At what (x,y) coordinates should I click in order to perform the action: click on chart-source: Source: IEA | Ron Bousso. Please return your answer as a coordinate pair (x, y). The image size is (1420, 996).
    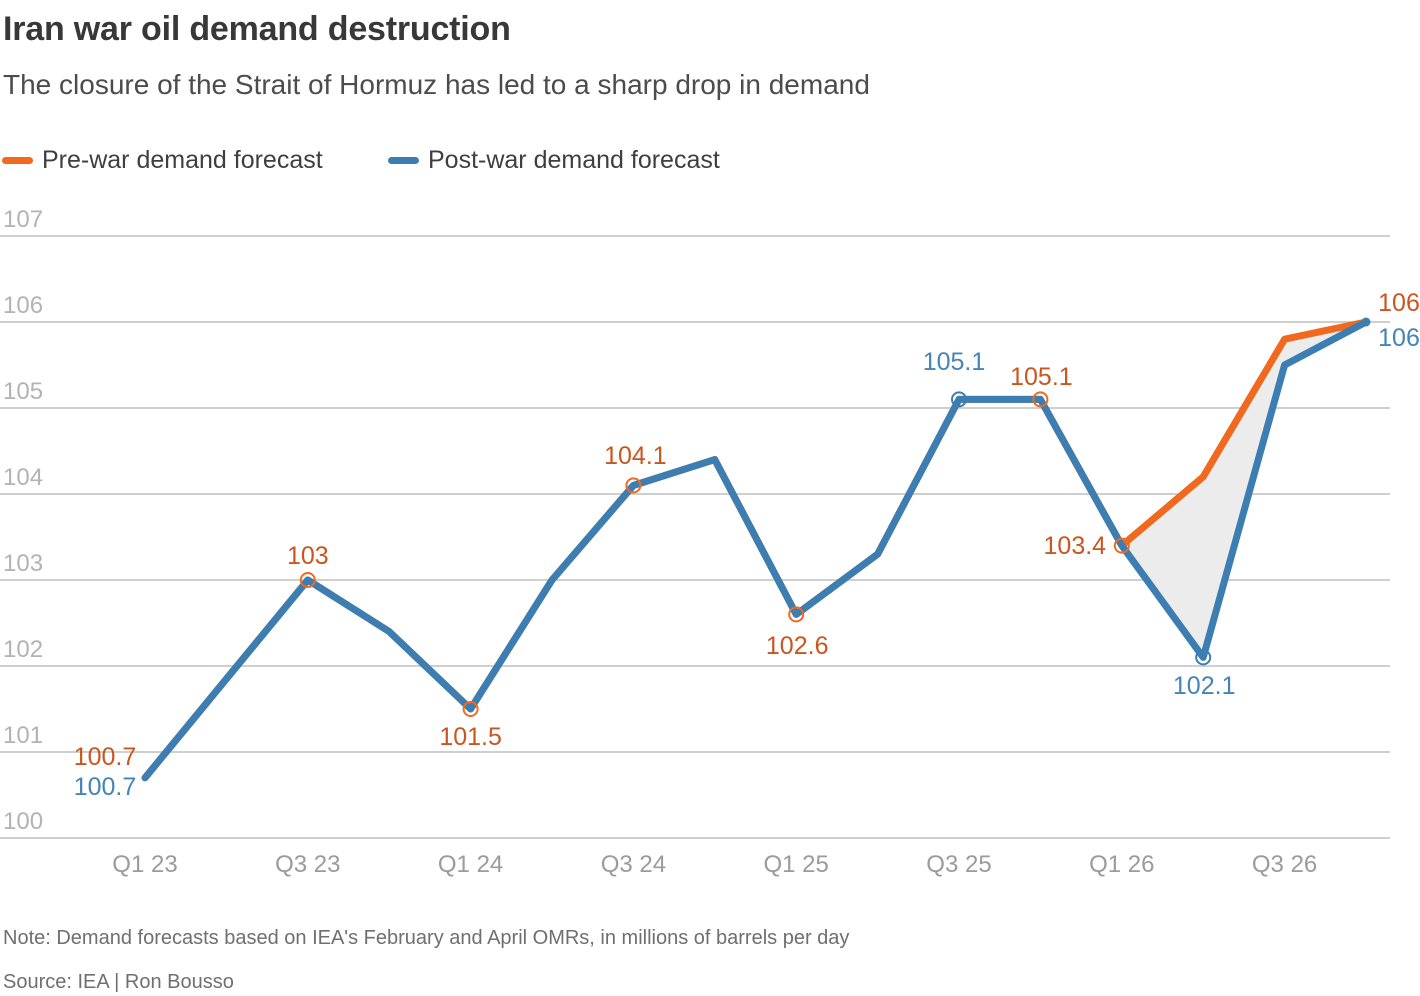
    Looking at the image, I should click on (118, 982).